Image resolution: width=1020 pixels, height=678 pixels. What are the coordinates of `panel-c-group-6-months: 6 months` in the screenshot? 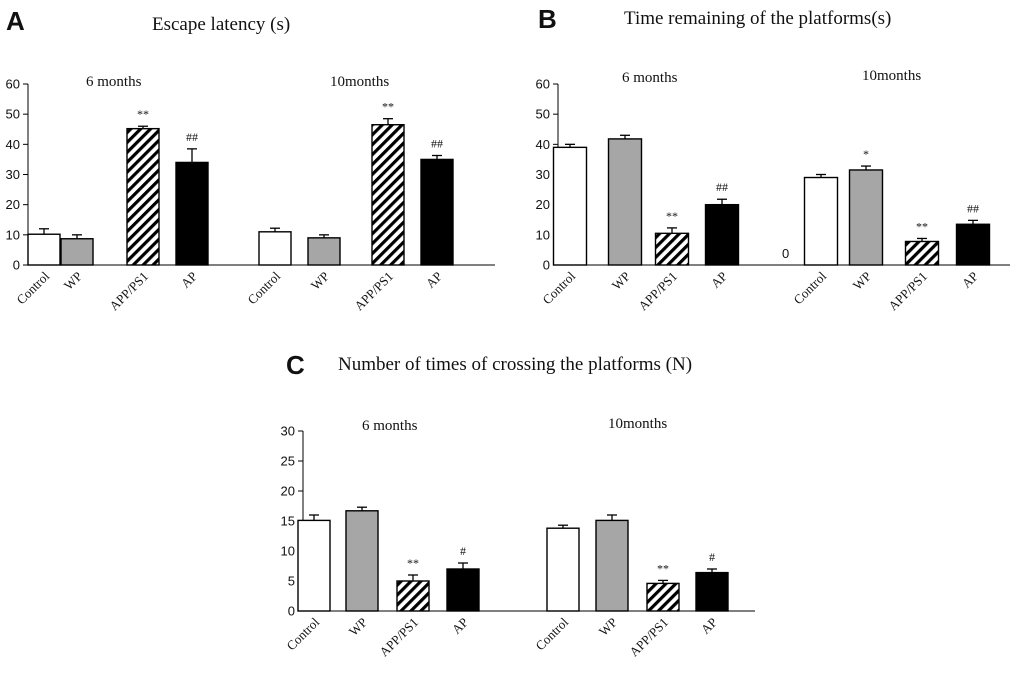 It's located at (390, 426).